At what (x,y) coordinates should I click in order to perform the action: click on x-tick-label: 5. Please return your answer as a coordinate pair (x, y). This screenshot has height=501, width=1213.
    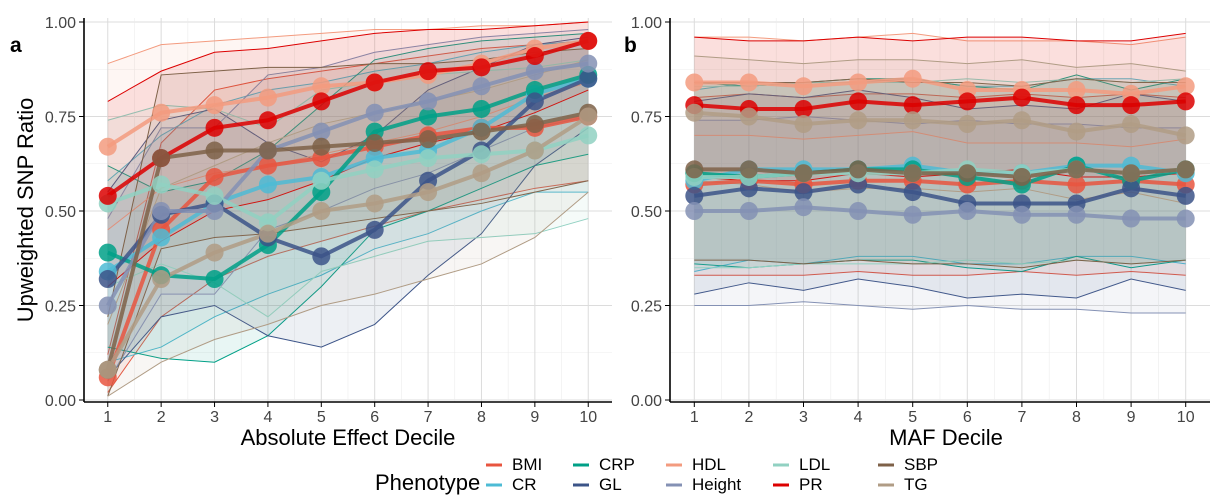
    Looking at the image, I should click on (321, 417).